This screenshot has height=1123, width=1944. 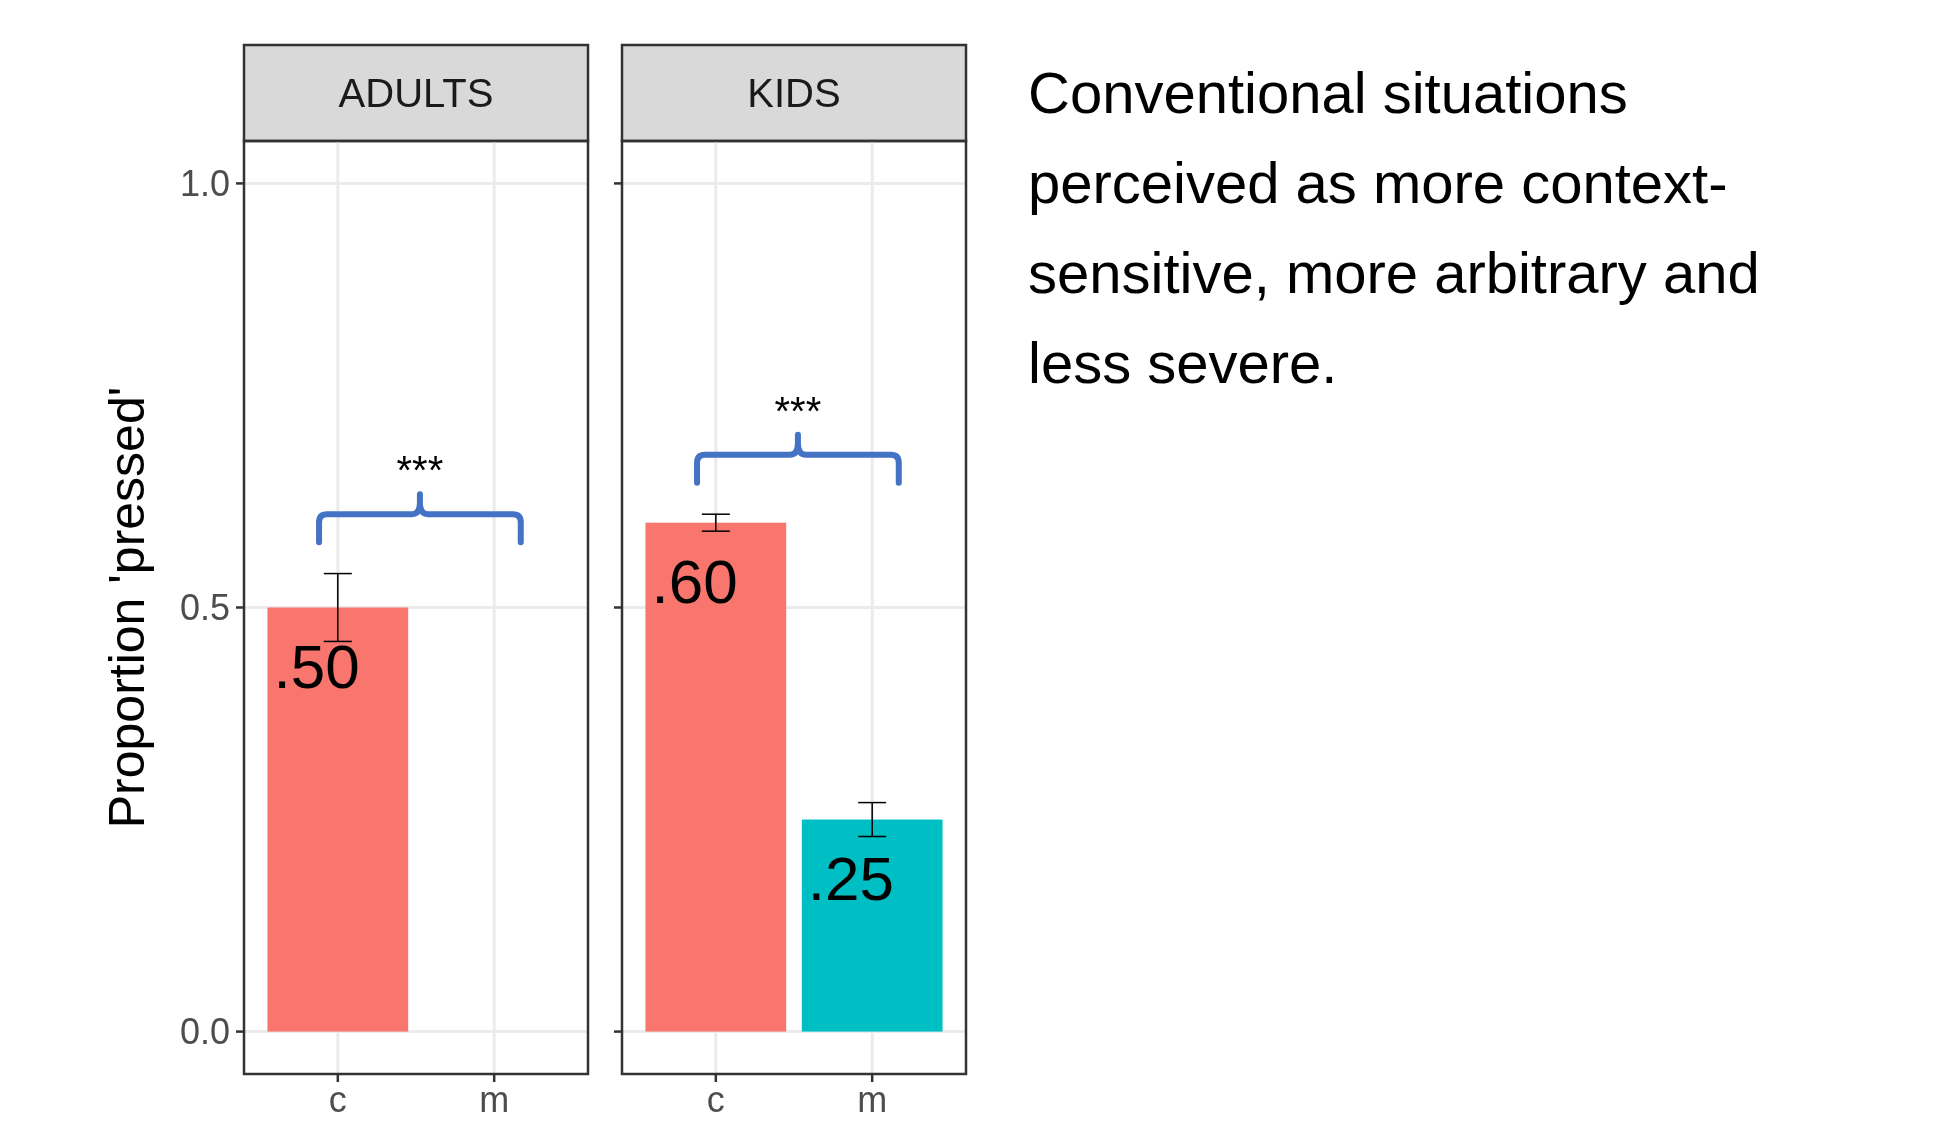 I want to click on data-label: .50, so click(x=316, y=666).